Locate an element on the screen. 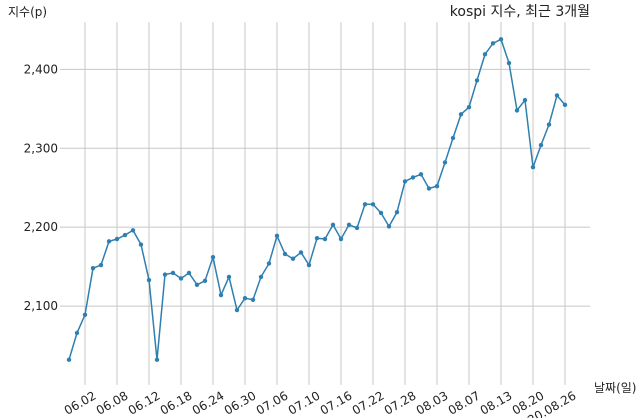 Image resolution: width=640 pixels, height=418 pixels. y-tick-label: 2,200 is located at coordinates (41, 227).